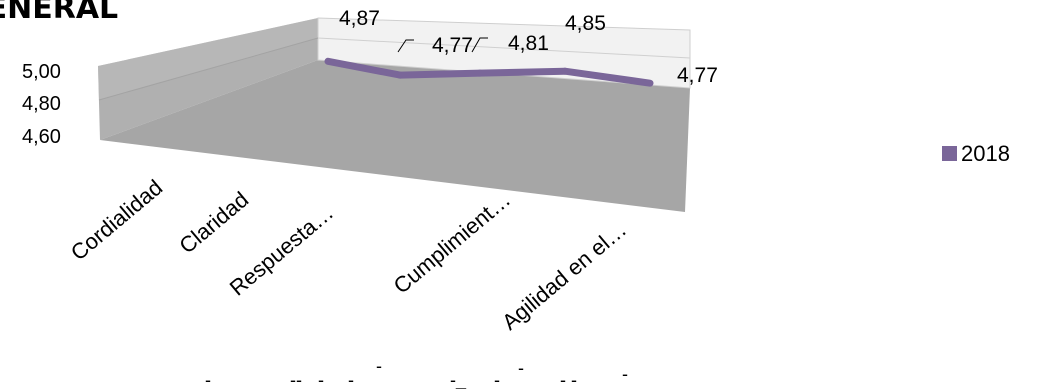 The height and width of the screenshot is (389, 1048). What do you see at coordinates (985, 153) in the screenshot?
I see `legend-label: 2018` at bounding box center [985, 153].